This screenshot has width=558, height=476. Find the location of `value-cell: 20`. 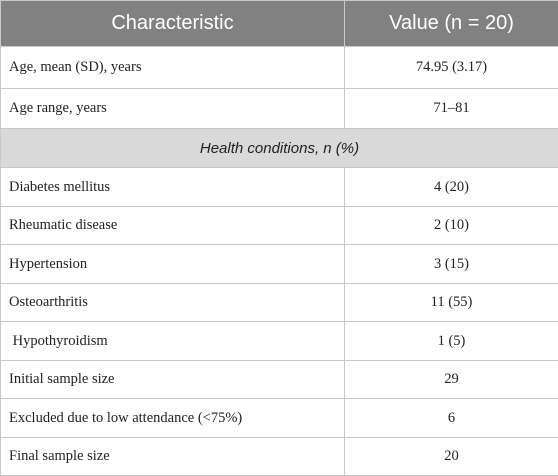

value-cell: 20 is located at coordinates (451, 456).